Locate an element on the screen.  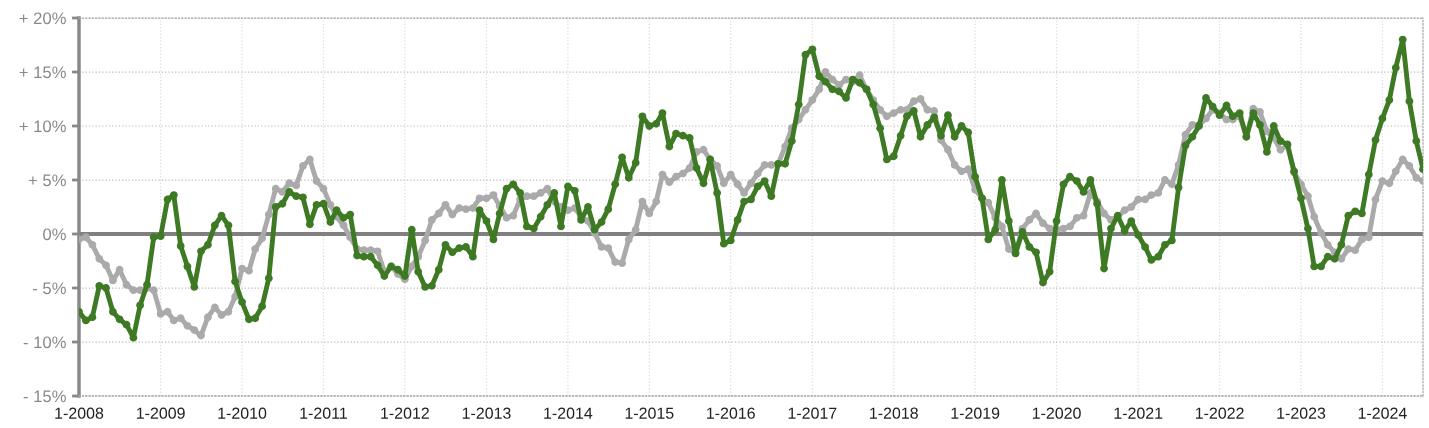
x-tick-label: 1-2022 is located at coordinates (1219, 413).